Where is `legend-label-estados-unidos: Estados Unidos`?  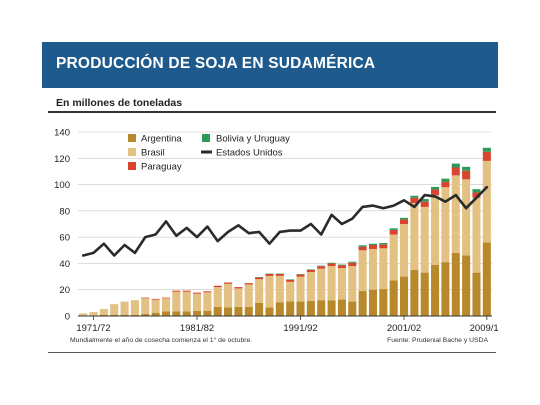
legend-label-estados-unidos: Estados Unidos is located at coordinates (249, 153).